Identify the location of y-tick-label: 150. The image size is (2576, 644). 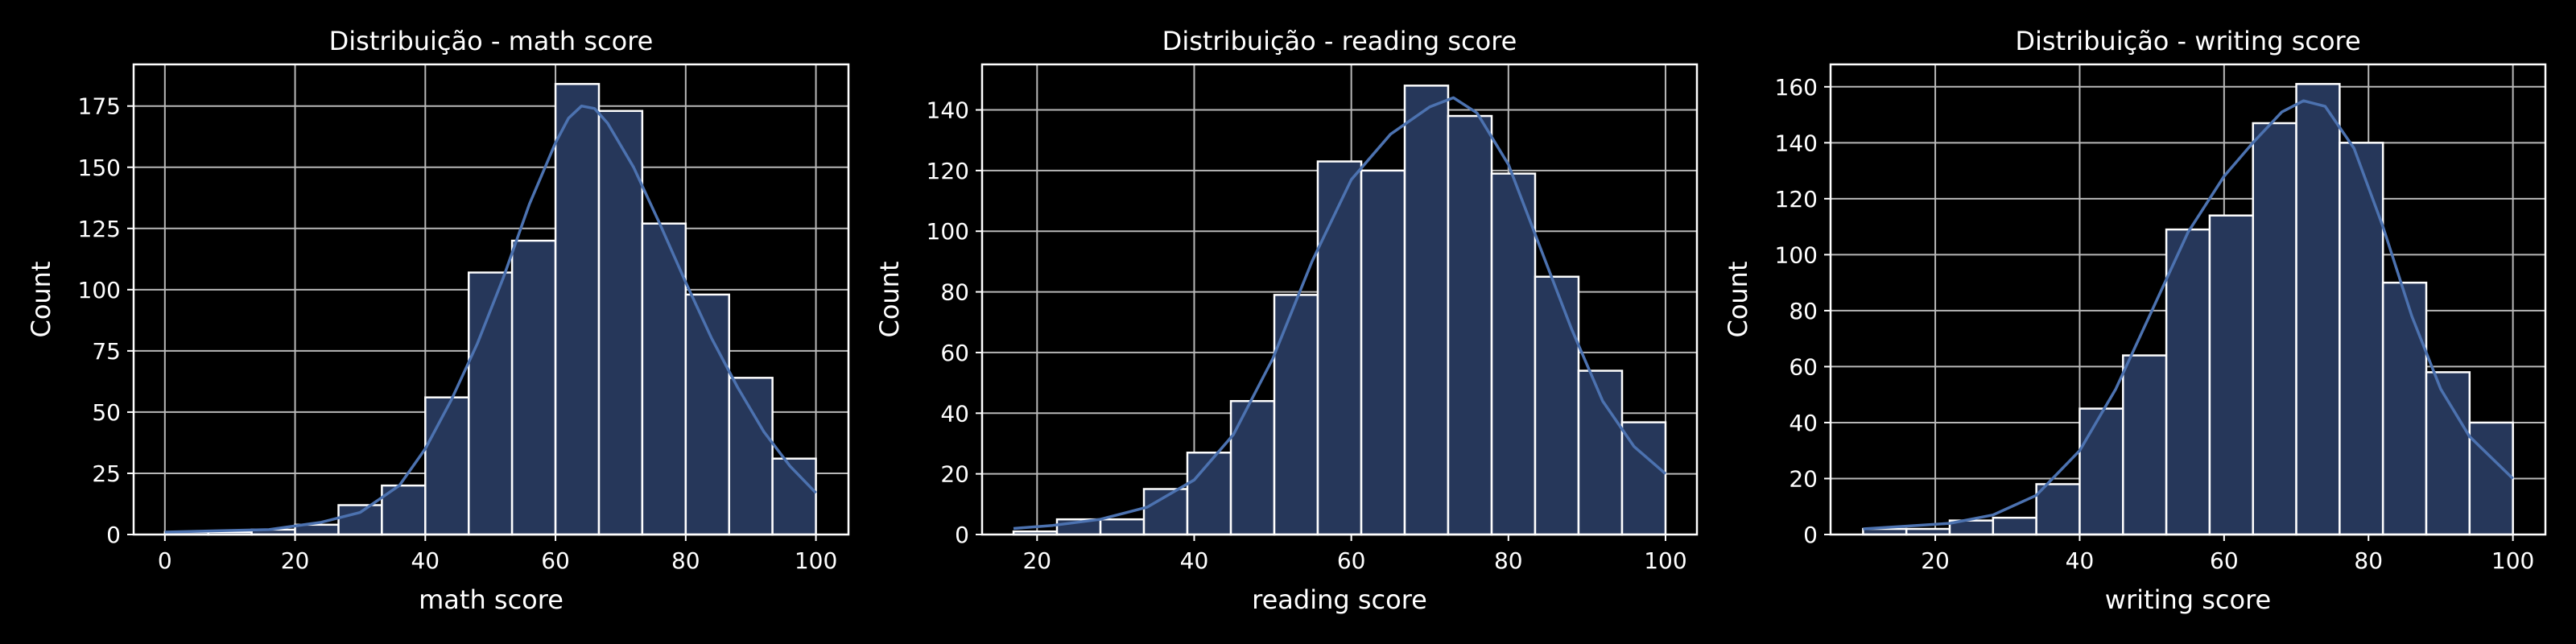
(99, 168).